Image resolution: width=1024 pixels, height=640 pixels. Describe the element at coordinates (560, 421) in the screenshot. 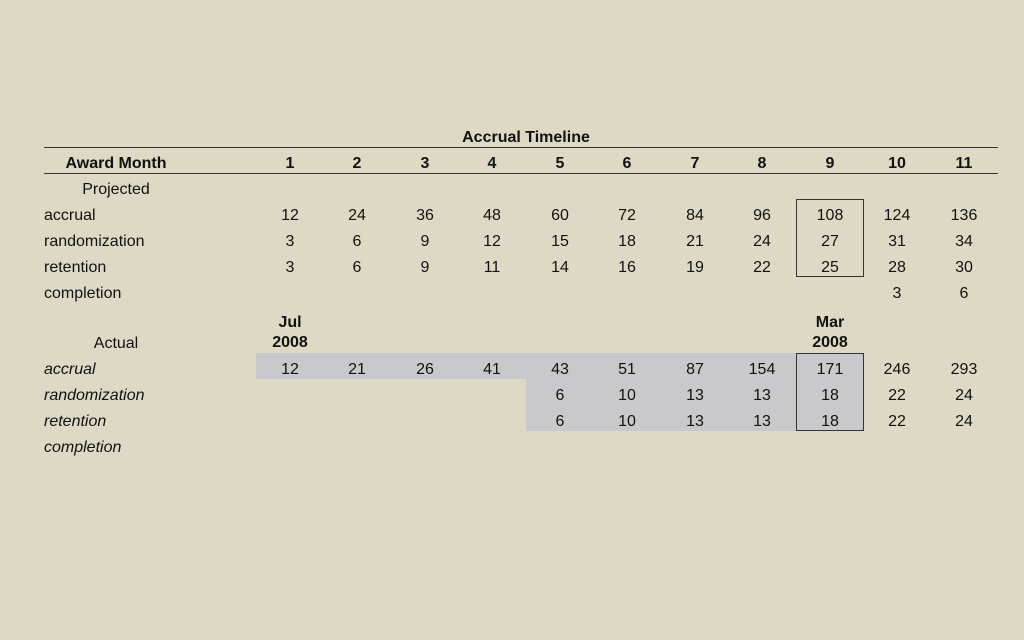

I see `actual-retention-cell: 6` at that location.